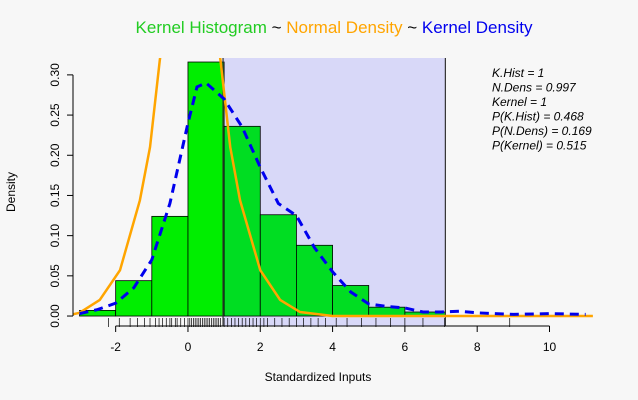 The width and height of the screenshot is (638, 400). What do you see at coordinates (55, 276) in the screenshot?
I see `y-tick-label: 0.05` at bounding box center [55, 276].